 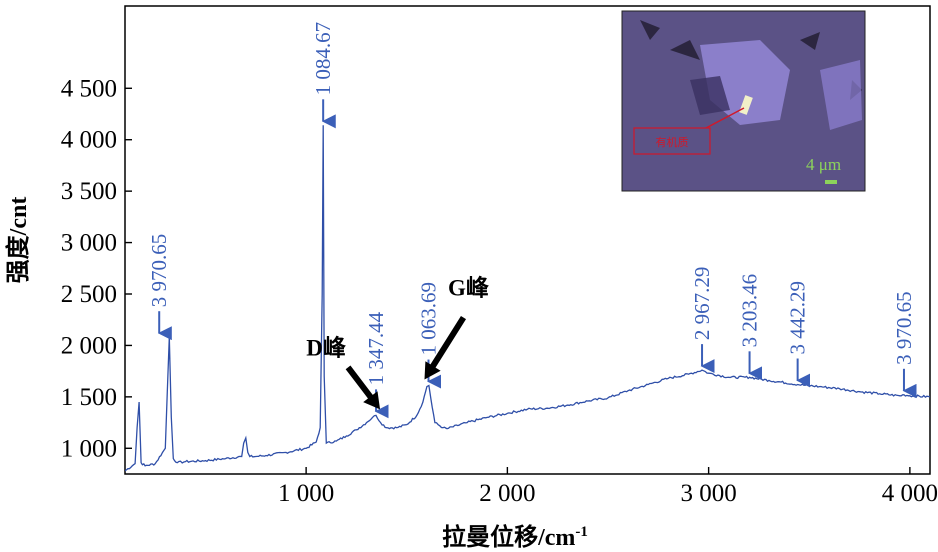 I want to click on inset-label: 有机质, so click(x=672, y=142).